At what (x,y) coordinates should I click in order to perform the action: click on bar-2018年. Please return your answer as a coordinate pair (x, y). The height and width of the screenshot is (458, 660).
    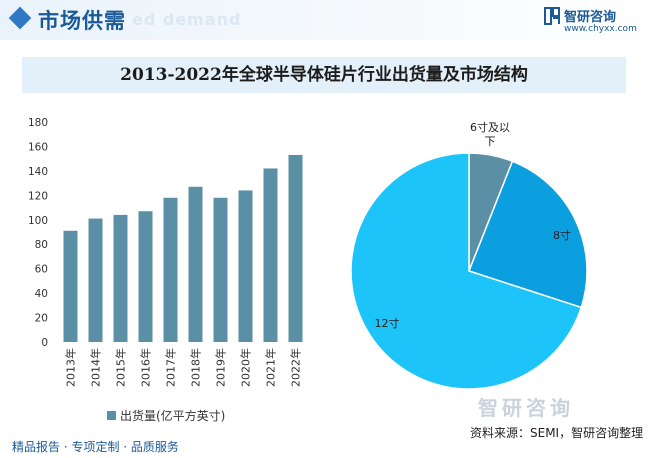
    Looking at the image, I should click on (195, 264).